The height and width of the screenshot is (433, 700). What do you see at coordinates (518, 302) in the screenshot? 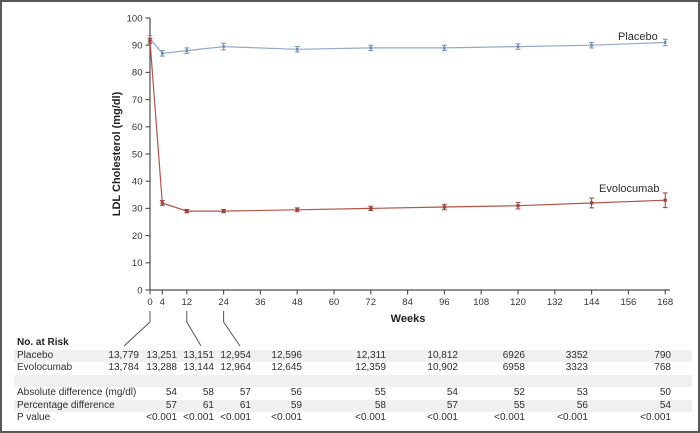
I see `x-tick-label: 120` at bounding box center [518, 302].